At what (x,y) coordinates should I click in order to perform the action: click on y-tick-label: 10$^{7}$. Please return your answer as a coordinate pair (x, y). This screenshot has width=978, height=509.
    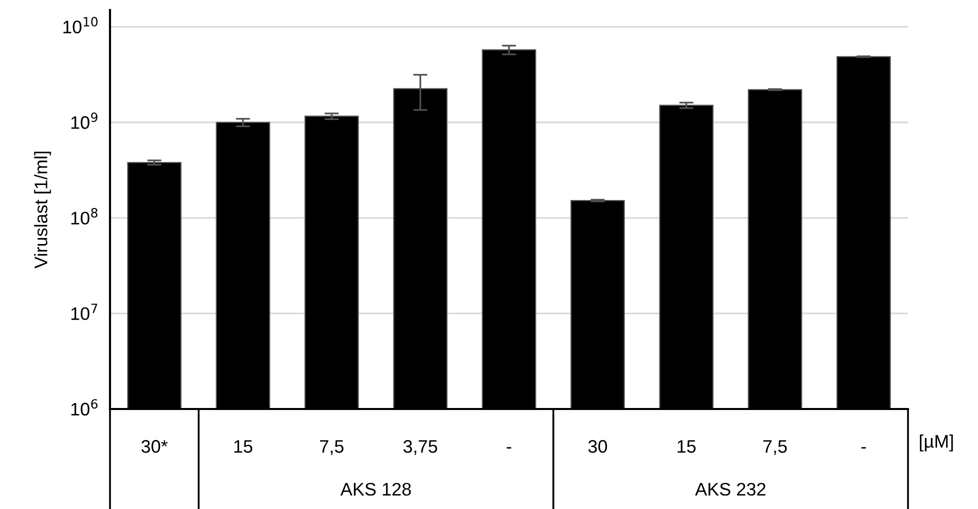
    Looking at the image, I should click on (84, 312).